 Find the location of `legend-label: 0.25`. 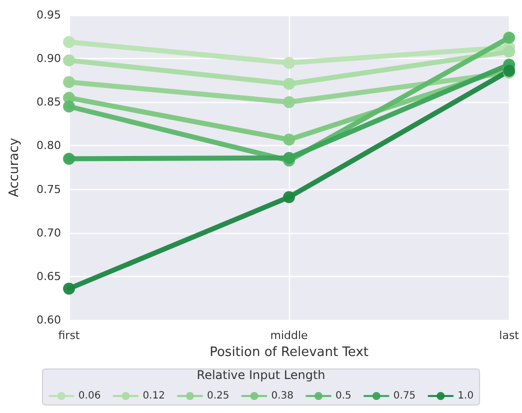

legend-label: 0.25 is located at coordinates (218, 396).